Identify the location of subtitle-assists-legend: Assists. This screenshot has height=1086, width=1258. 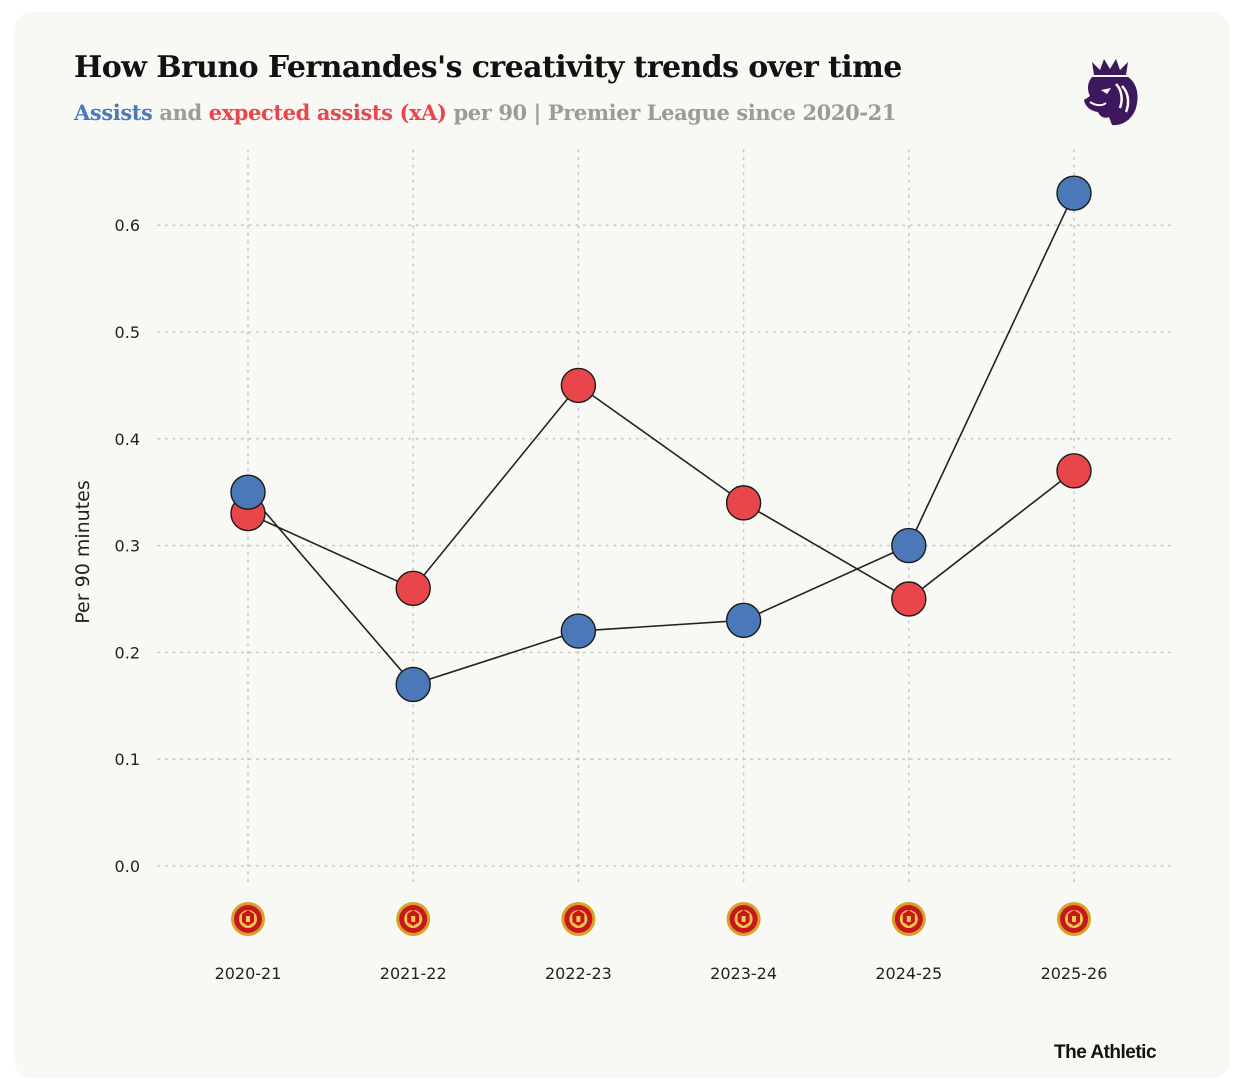
(113, 112).